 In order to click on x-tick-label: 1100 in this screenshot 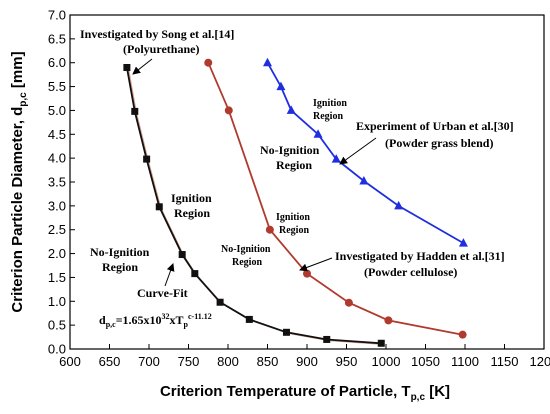, I will do `click(465, 361)`.